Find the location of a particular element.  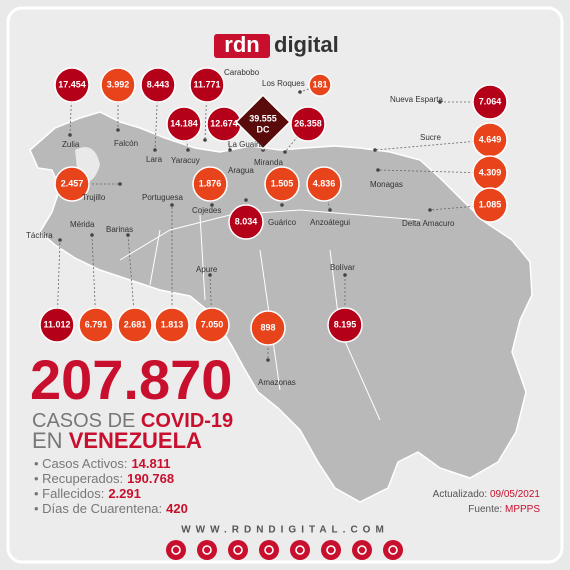

state-label: Portuguesa is located at coordinates (162, 197).